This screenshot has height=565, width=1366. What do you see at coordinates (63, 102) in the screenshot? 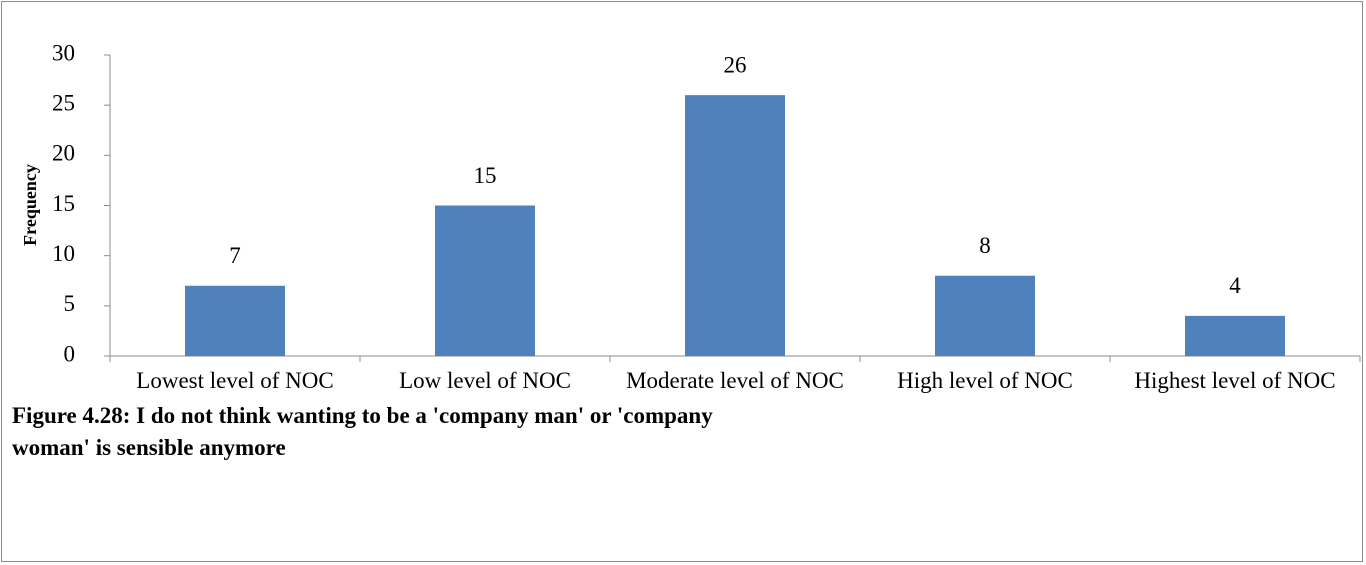
I see `y-tick-label: 25` at bounding box center [63, 102].